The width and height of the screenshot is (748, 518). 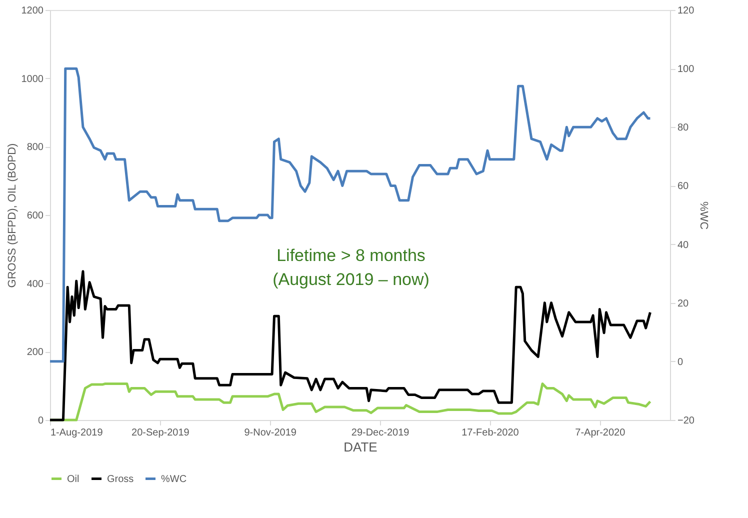 What do you see at coordinates (600, 433) in the screenshot?
I see `x-tick-label: 7-Apr-2020` at bounding box center [600, 433].